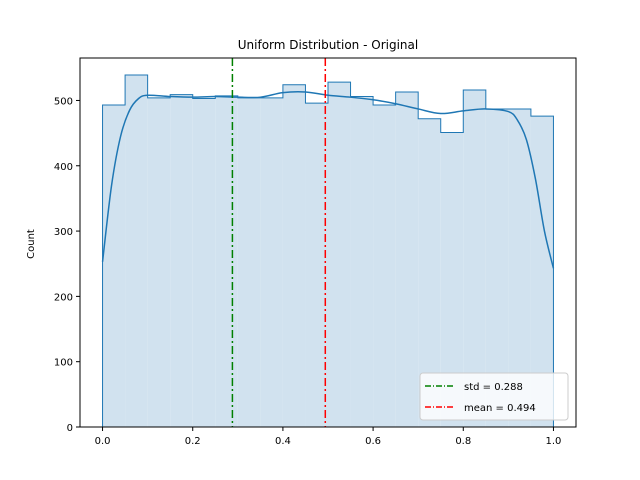 Image resolution: width=640 pixels, height=480 pixels. Describe the element at coordinates (63, 297) in the screenshot. I see `y-tick-label: 200` at that location.